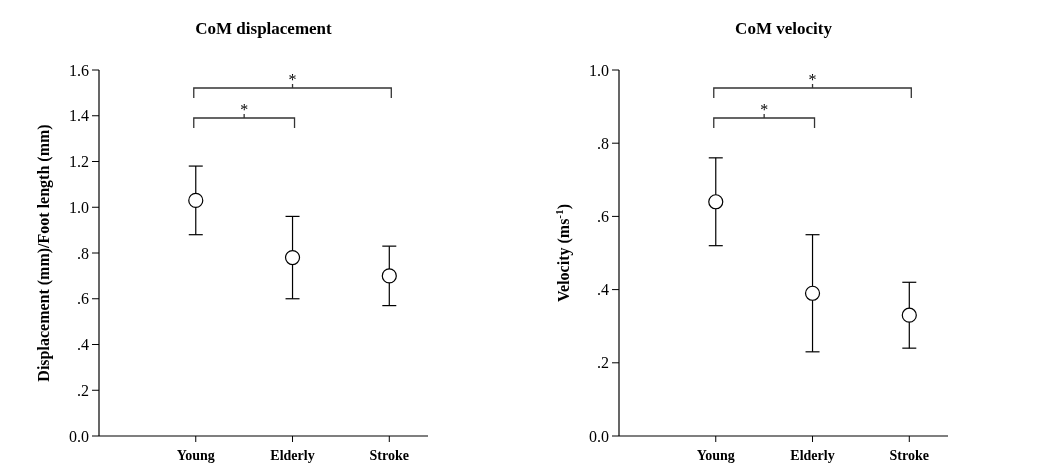  What do you see at coordinates (44, 253) in the screenshot?
I see `y-axis-title: Displacement (mm)/Foot length (mm)` at bounding box center [44, 253].